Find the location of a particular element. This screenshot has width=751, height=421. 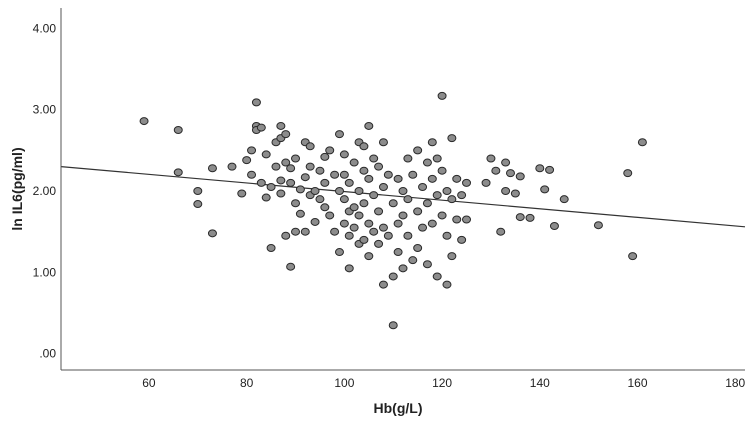

y-tick-label: .00 is located at coordinates (47, 354).